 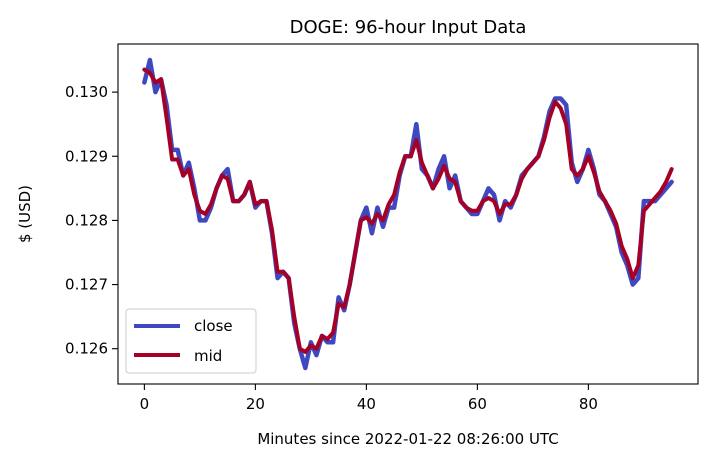 I want to click on x-tick-label: 20, so click(x=255, y=404).